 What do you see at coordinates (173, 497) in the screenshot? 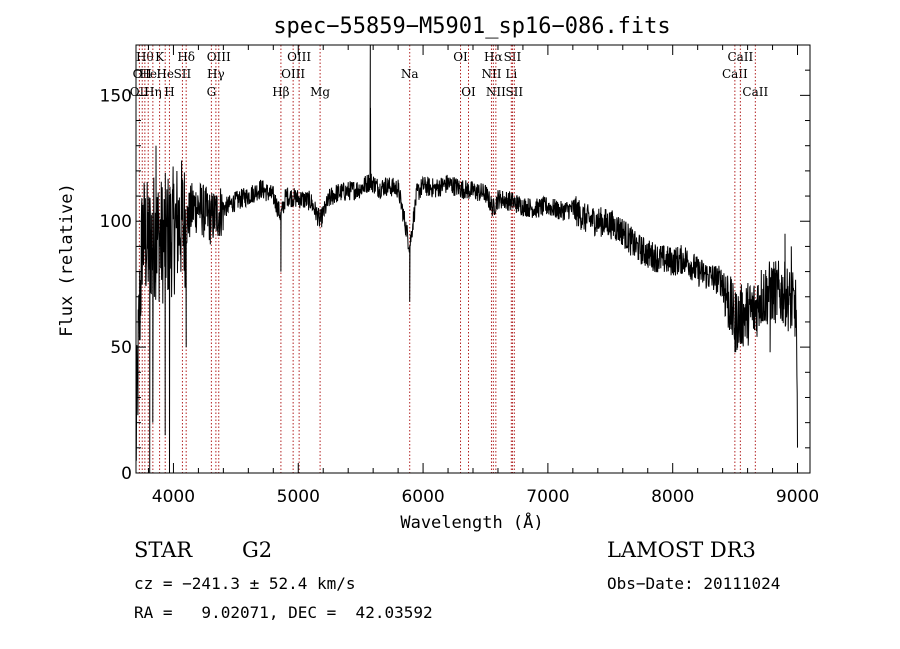
I see `x-tick-label: 4000` at bounding box center [173, 497].